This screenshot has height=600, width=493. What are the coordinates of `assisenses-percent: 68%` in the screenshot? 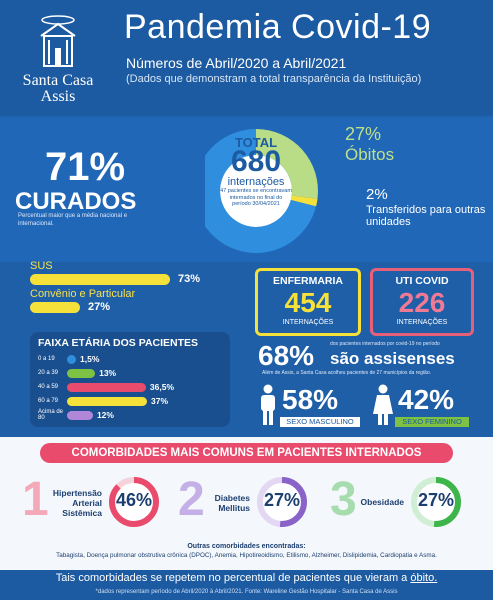 It's located at (286, 355).